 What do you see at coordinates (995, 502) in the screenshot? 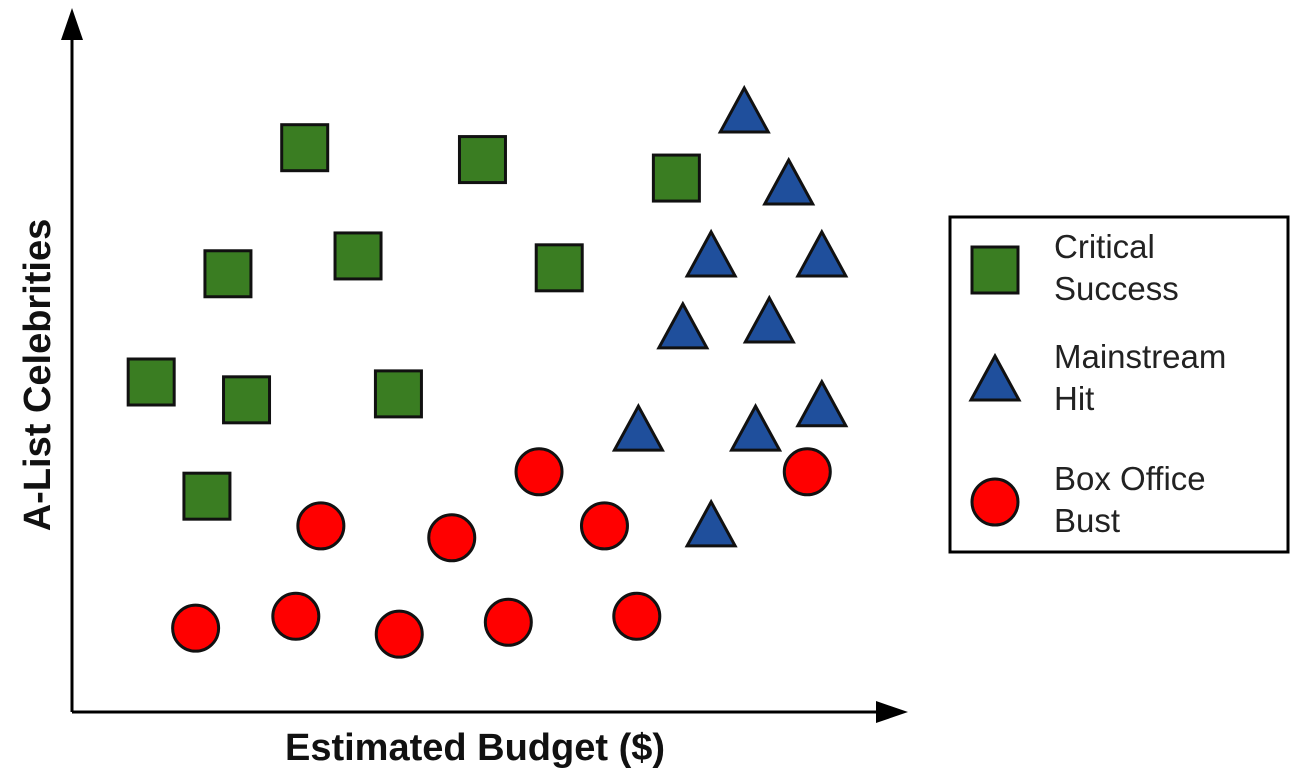
I see `legend-circle-icon` at bounding box center [995, 502].